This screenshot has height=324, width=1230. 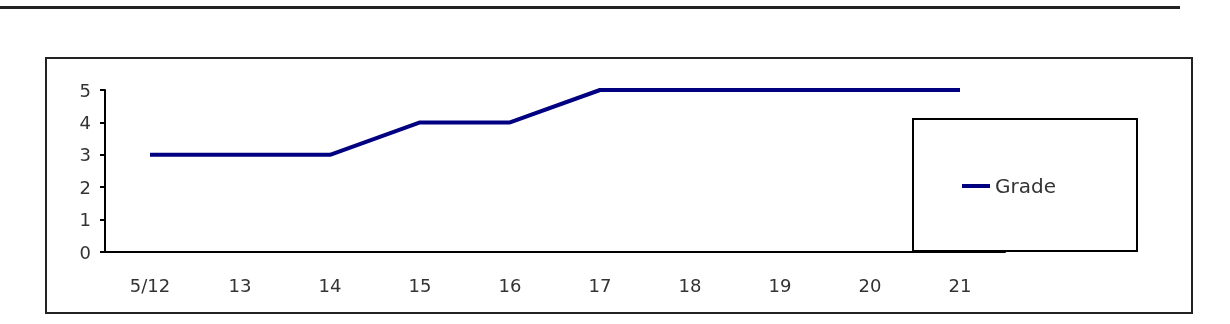 I want to click on legend-label: Grade, so click(x=1025, y=186).